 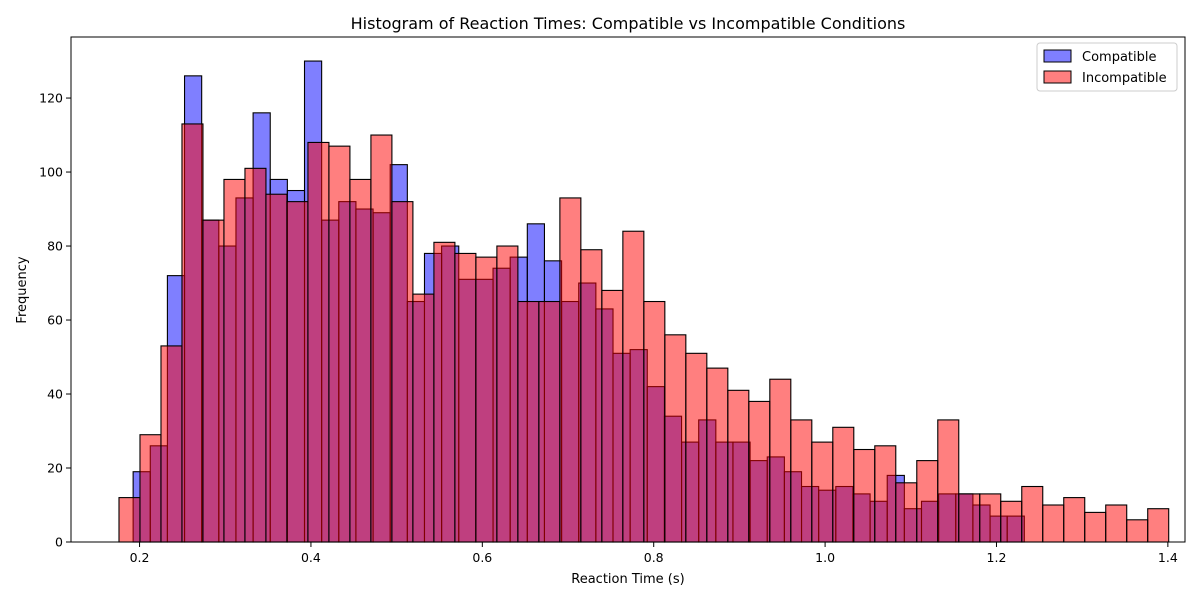 I want to click on y-tick-label: 40, so click(x=55, y=394).